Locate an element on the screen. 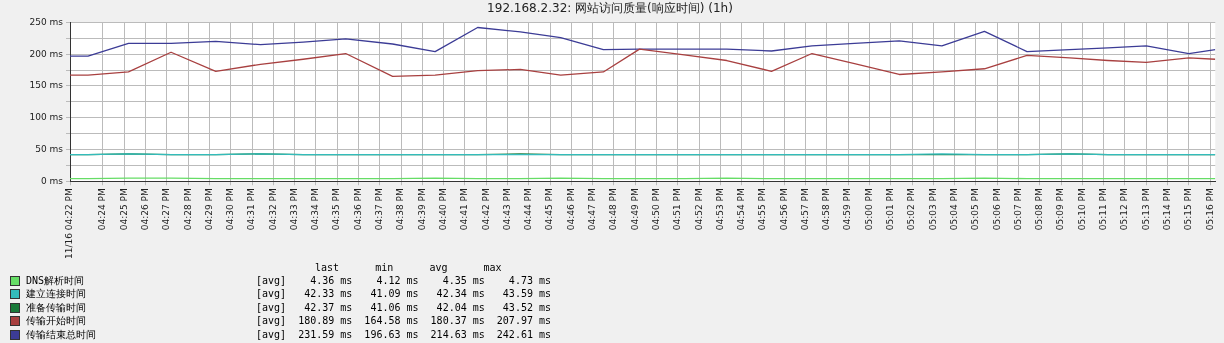  x-tick-label: 05:14 PM is located at coordinates (1166, 209).